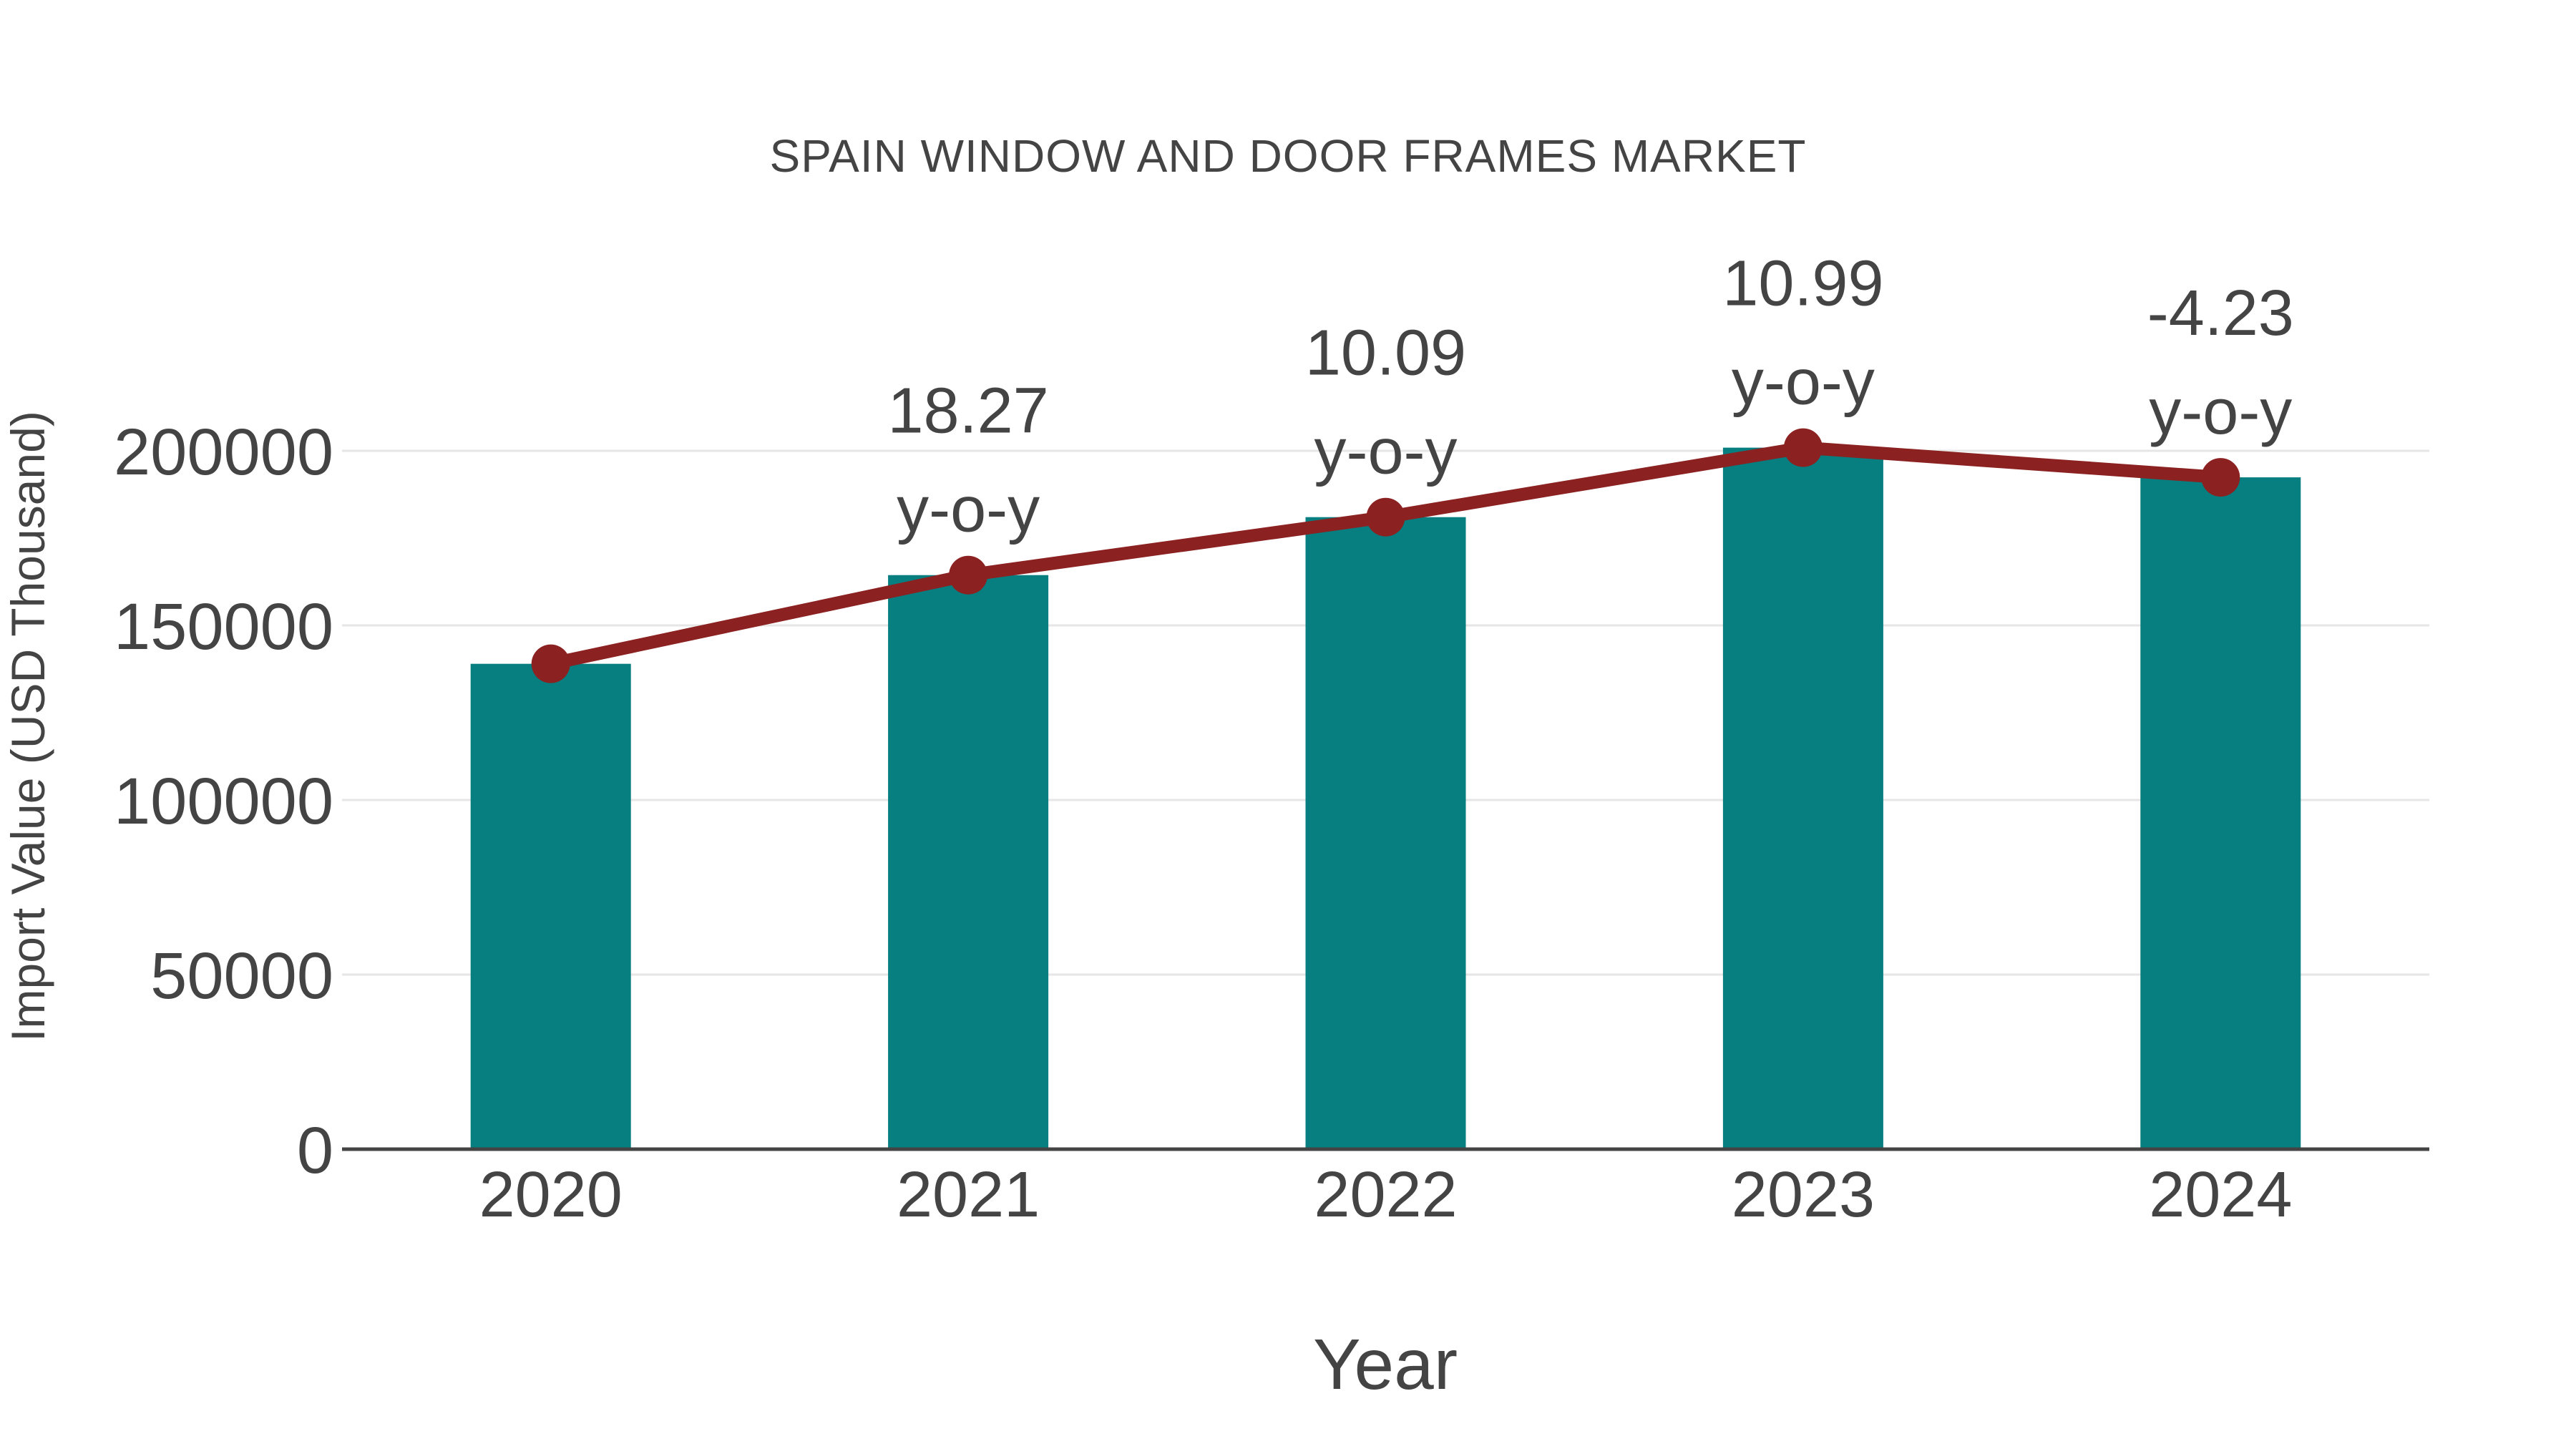  I want to click on yoy-value-label-2024: -4.23, so click(2220, 313).